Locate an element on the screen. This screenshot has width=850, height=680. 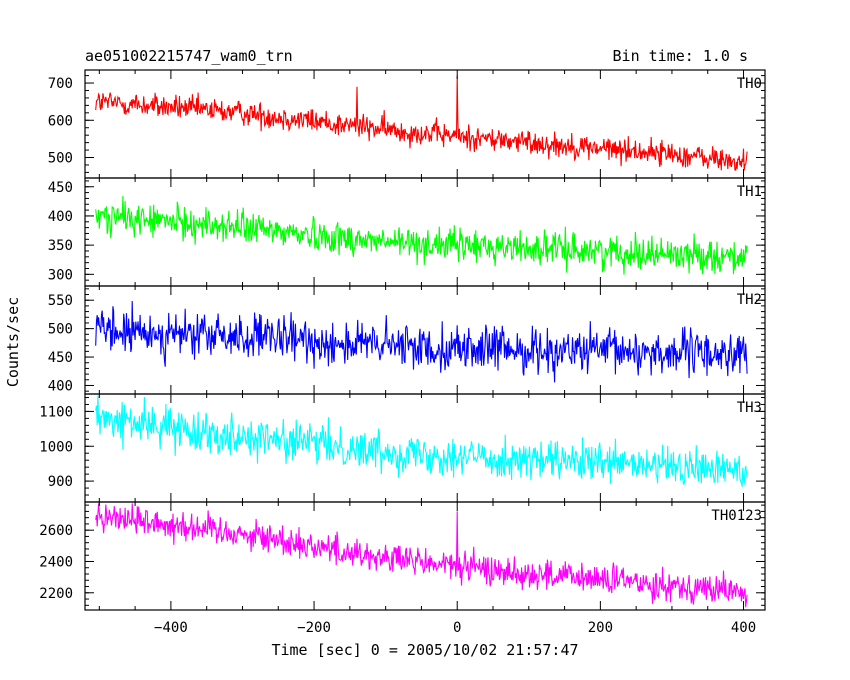
panel-th0123: 2200 2400 2600 TH0123 is located at coordinates (402, 556).